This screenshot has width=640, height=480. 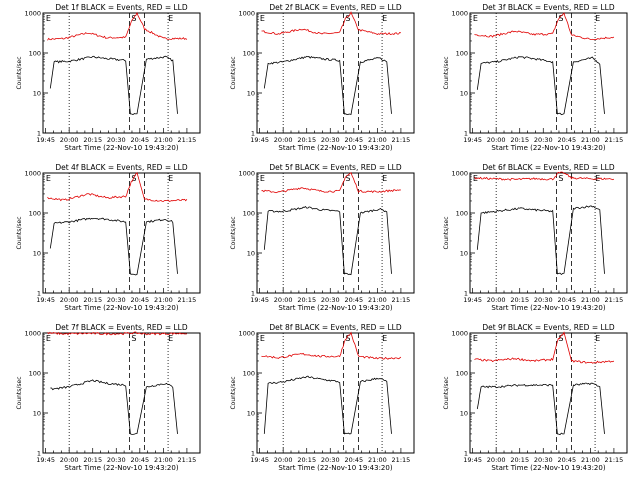 I want to click on panel-title: Det 8f BLACK = Events, RED = LLD, so click(x=335, y=327).